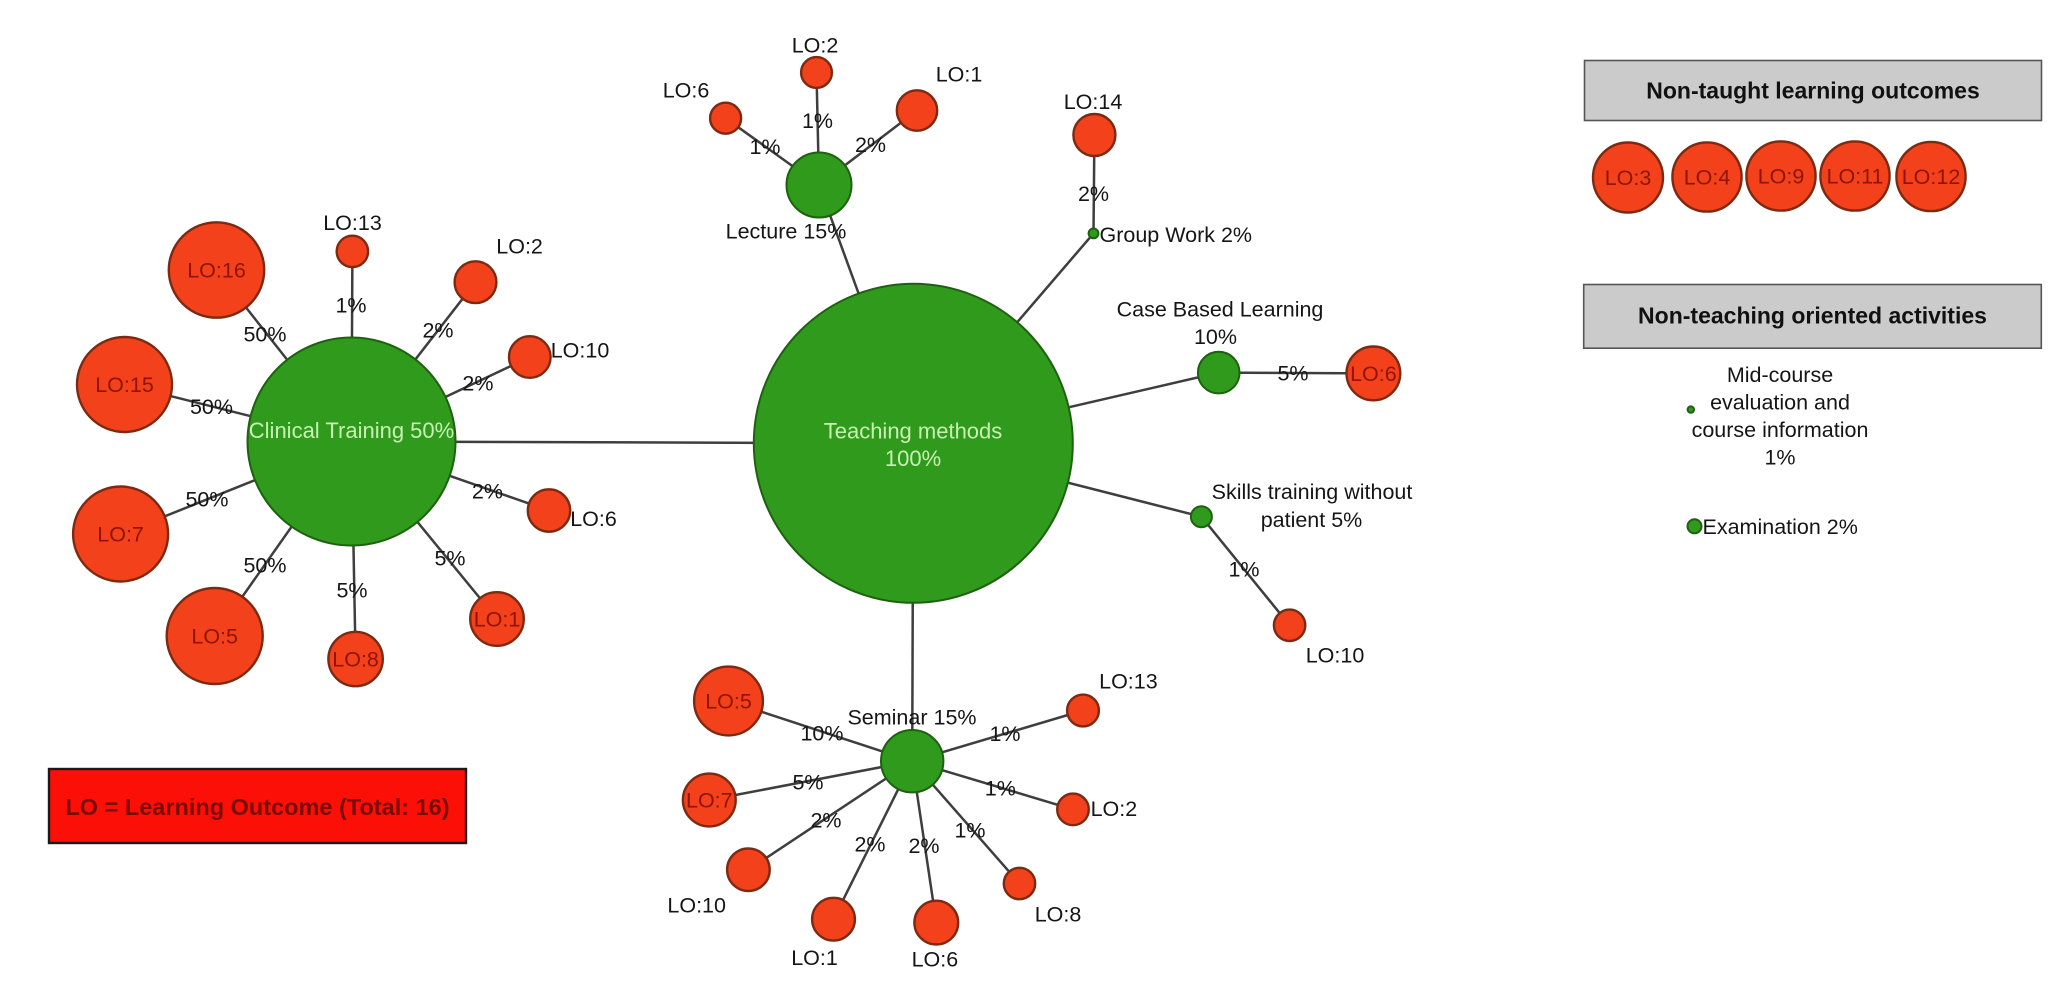 This screenshot has height=1001, width=2059. Describe the element at coordinates (1855, 177) in the screenshot. I see `svg-text: LO:11` at that location.